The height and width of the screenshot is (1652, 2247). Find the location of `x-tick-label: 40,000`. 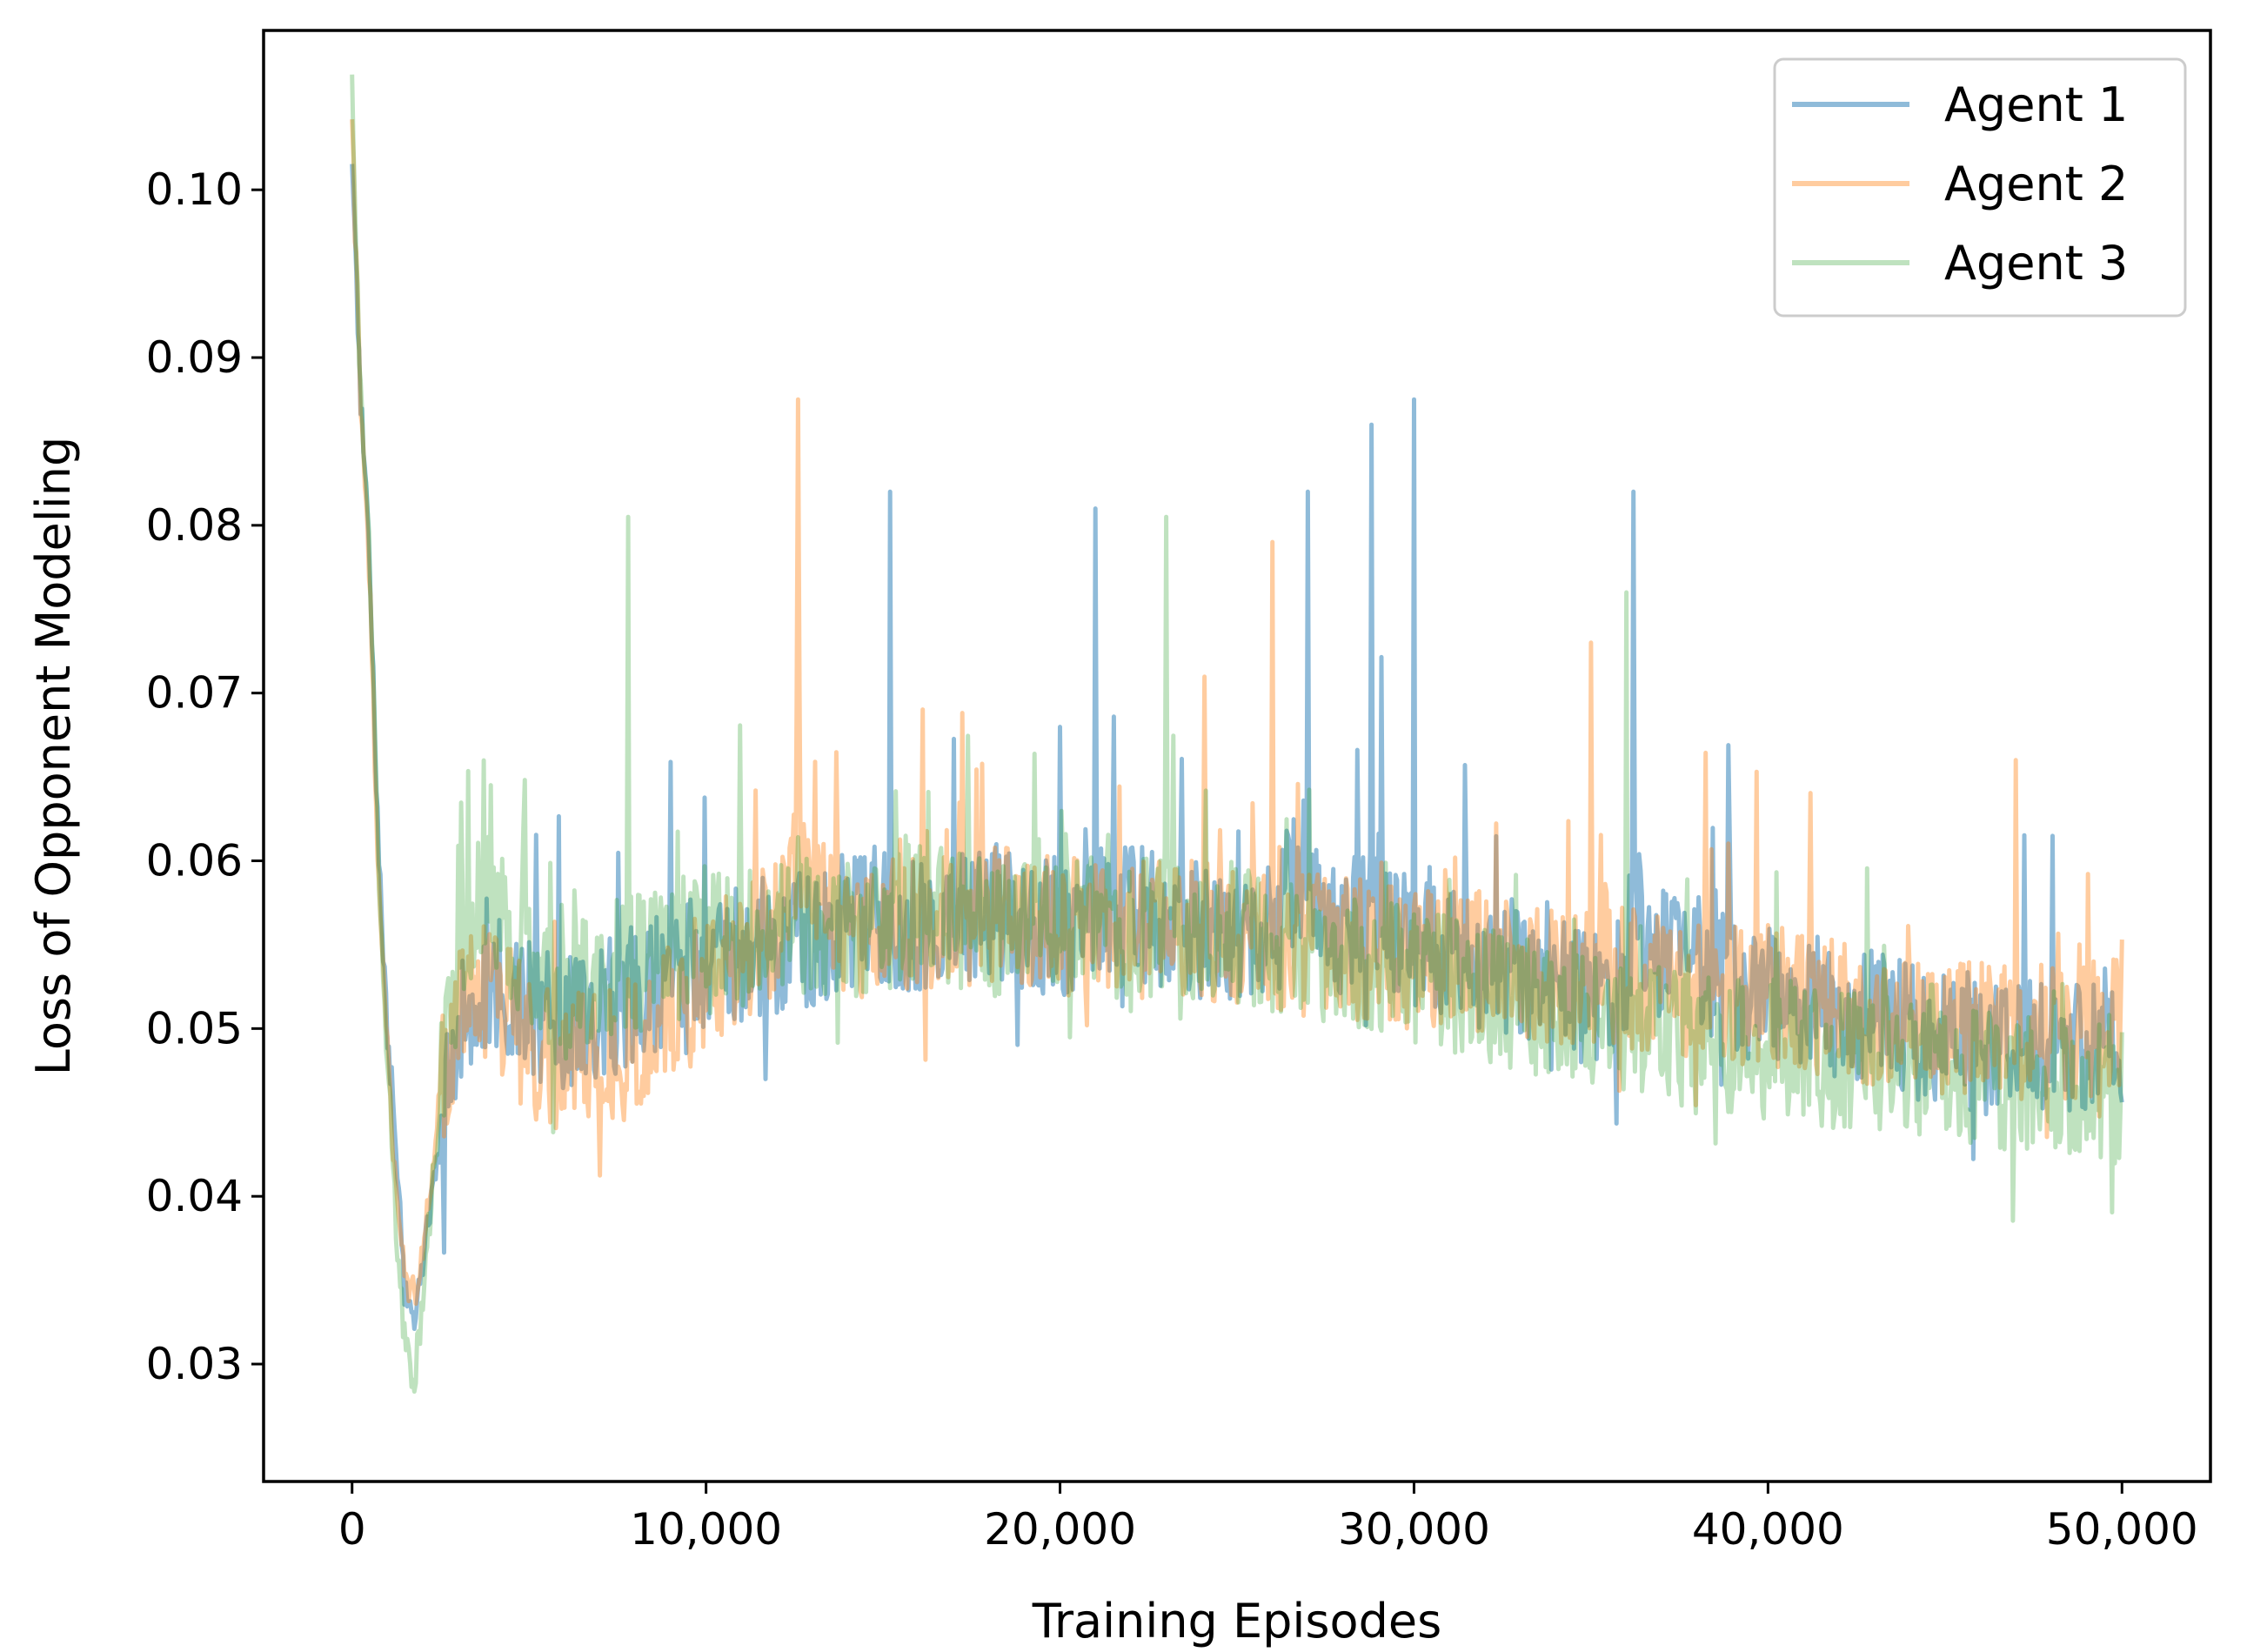

x-tick-label: 40,000 is located at coordinates (1768, 1529).